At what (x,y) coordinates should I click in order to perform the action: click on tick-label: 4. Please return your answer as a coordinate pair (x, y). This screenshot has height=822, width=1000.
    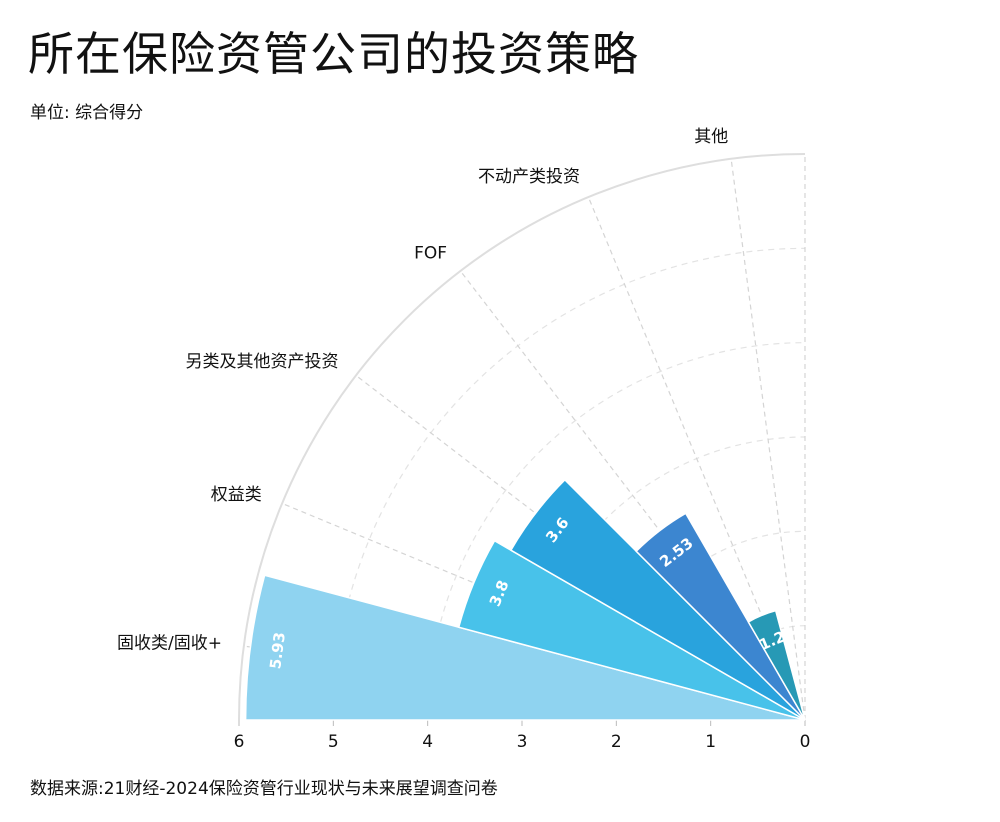
    Looking at the image, I should click on (427, 742).